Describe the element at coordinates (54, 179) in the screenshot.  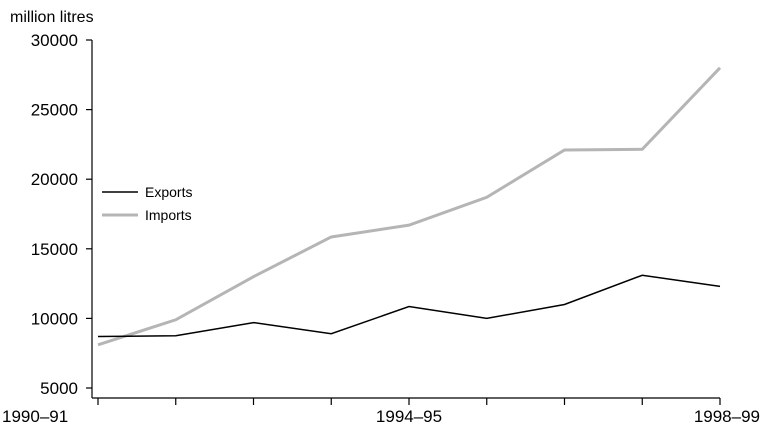
I see `y-tick-label: 20000` at that location.